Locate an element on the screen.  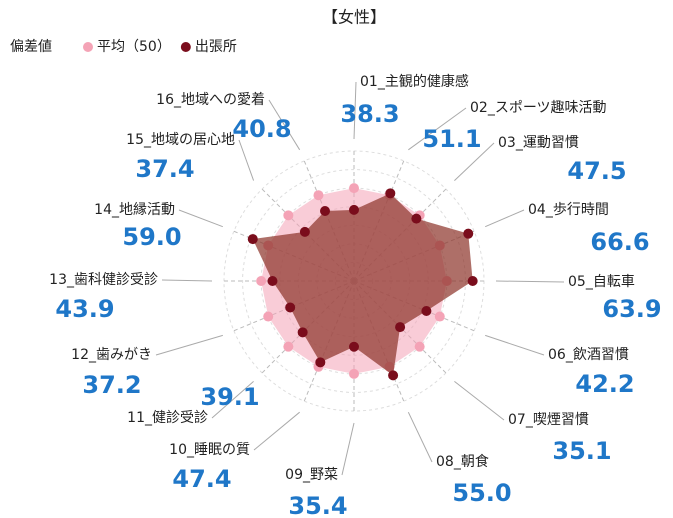
category-label: 08_朝食 is located at coordinates (462, 461).